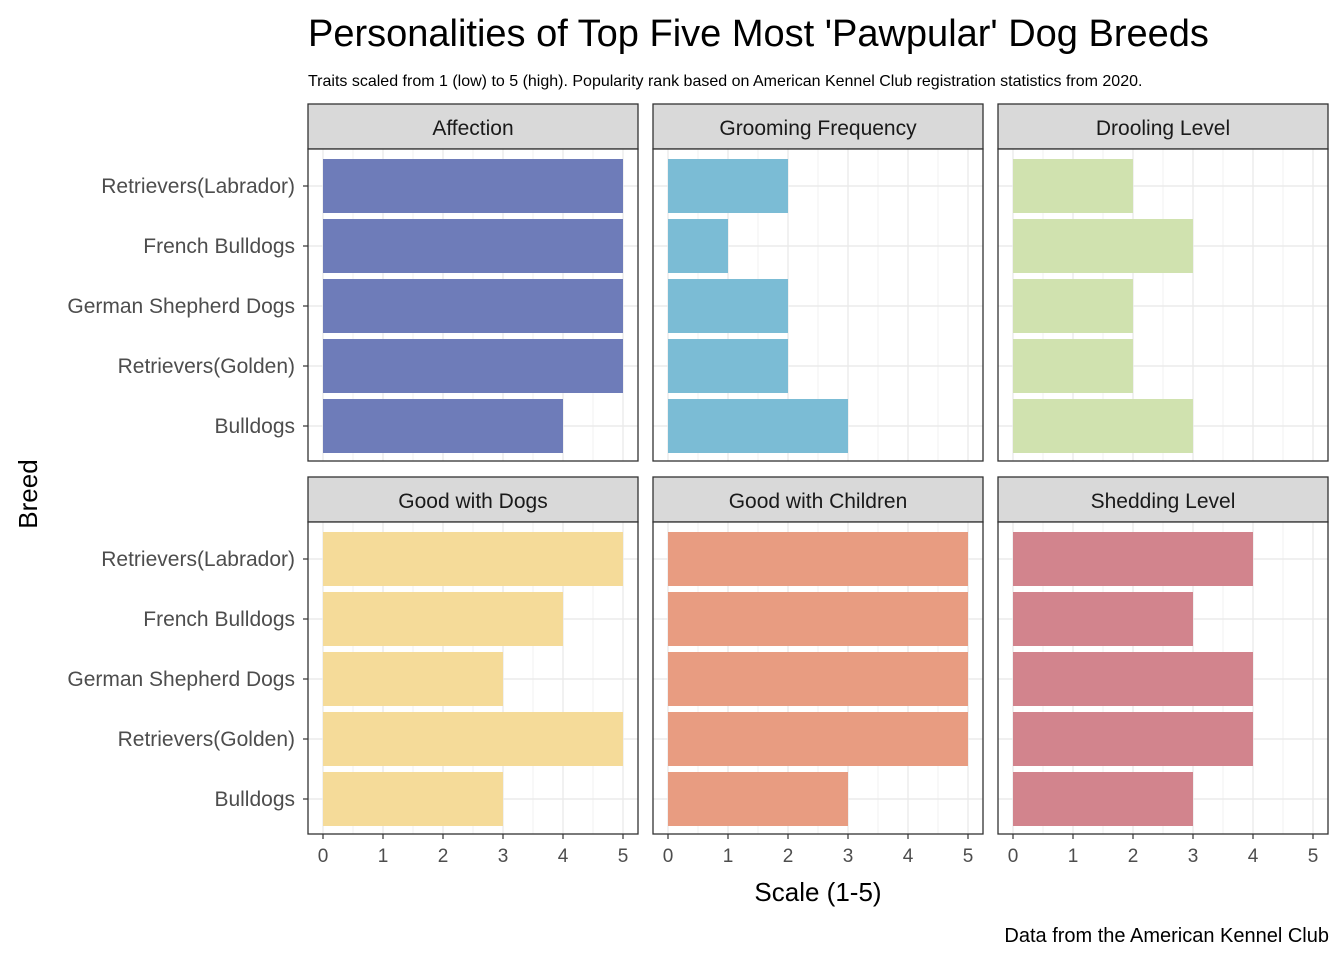  Describe the element at coordinates (28, 493) in the screenshot. I see `y-axis-title: Breed` at that location.